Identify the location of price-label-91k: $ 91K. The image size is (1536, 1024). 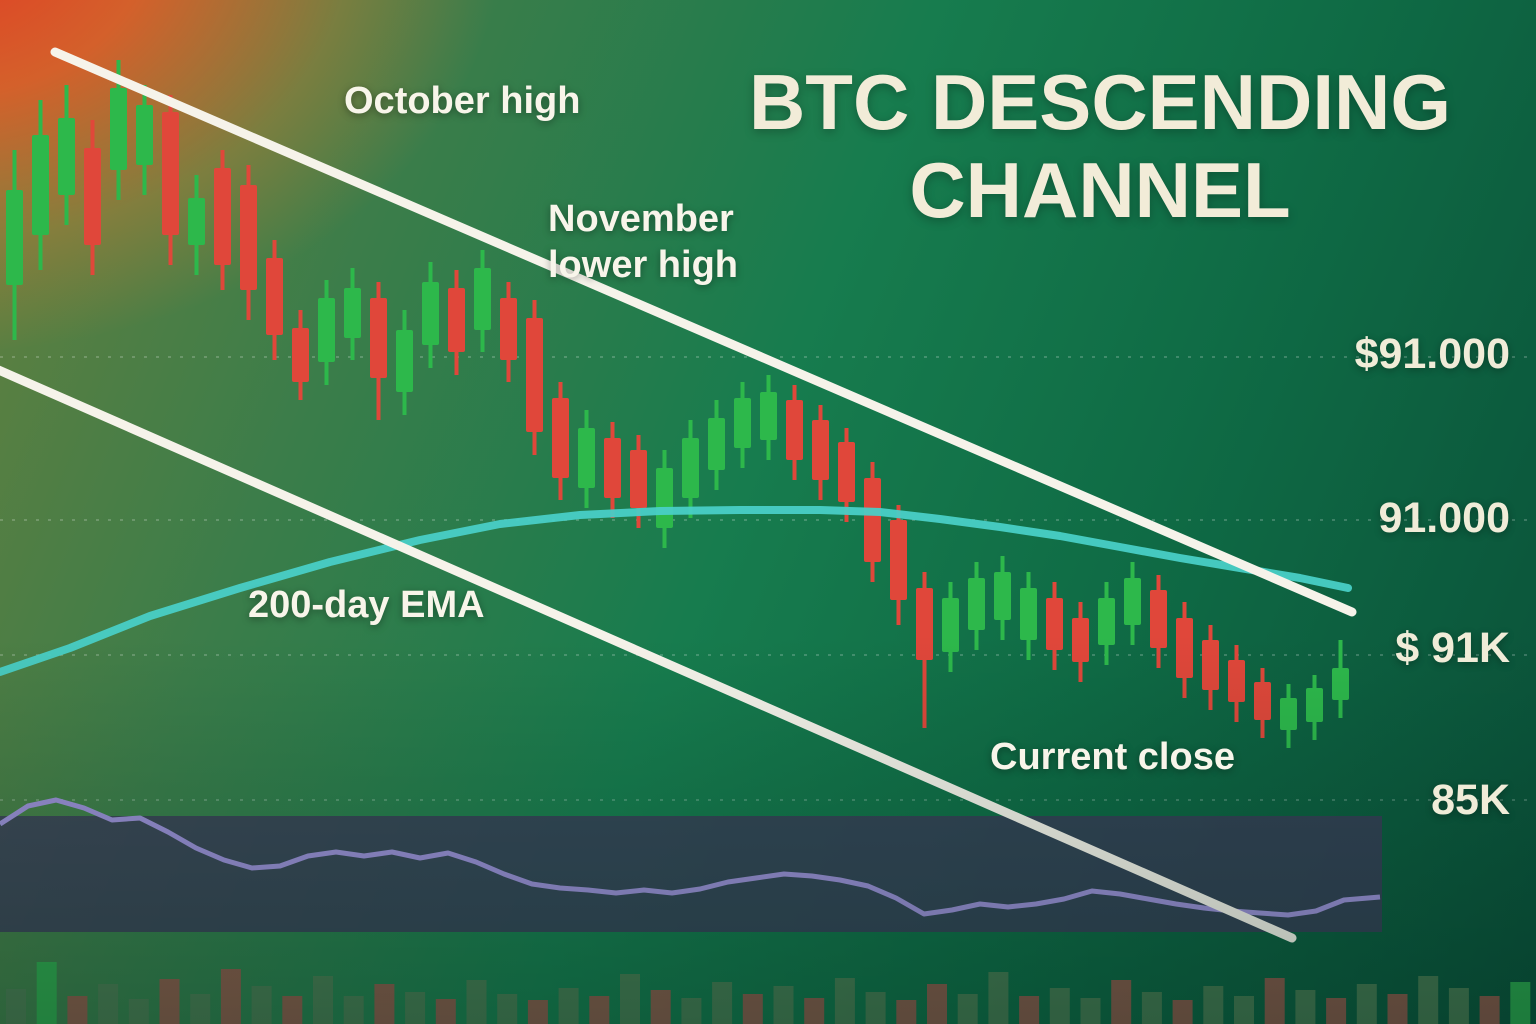
(1452, 648).